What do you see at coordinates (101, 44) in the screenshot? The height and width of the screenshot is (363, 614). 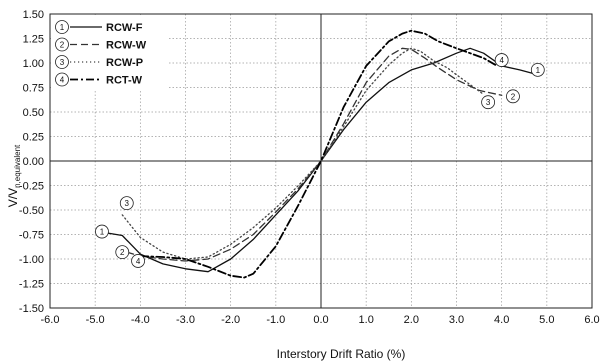 I see `legend-entry-rcw-w: 2 RCW-W` at bounding box center [101, 44].